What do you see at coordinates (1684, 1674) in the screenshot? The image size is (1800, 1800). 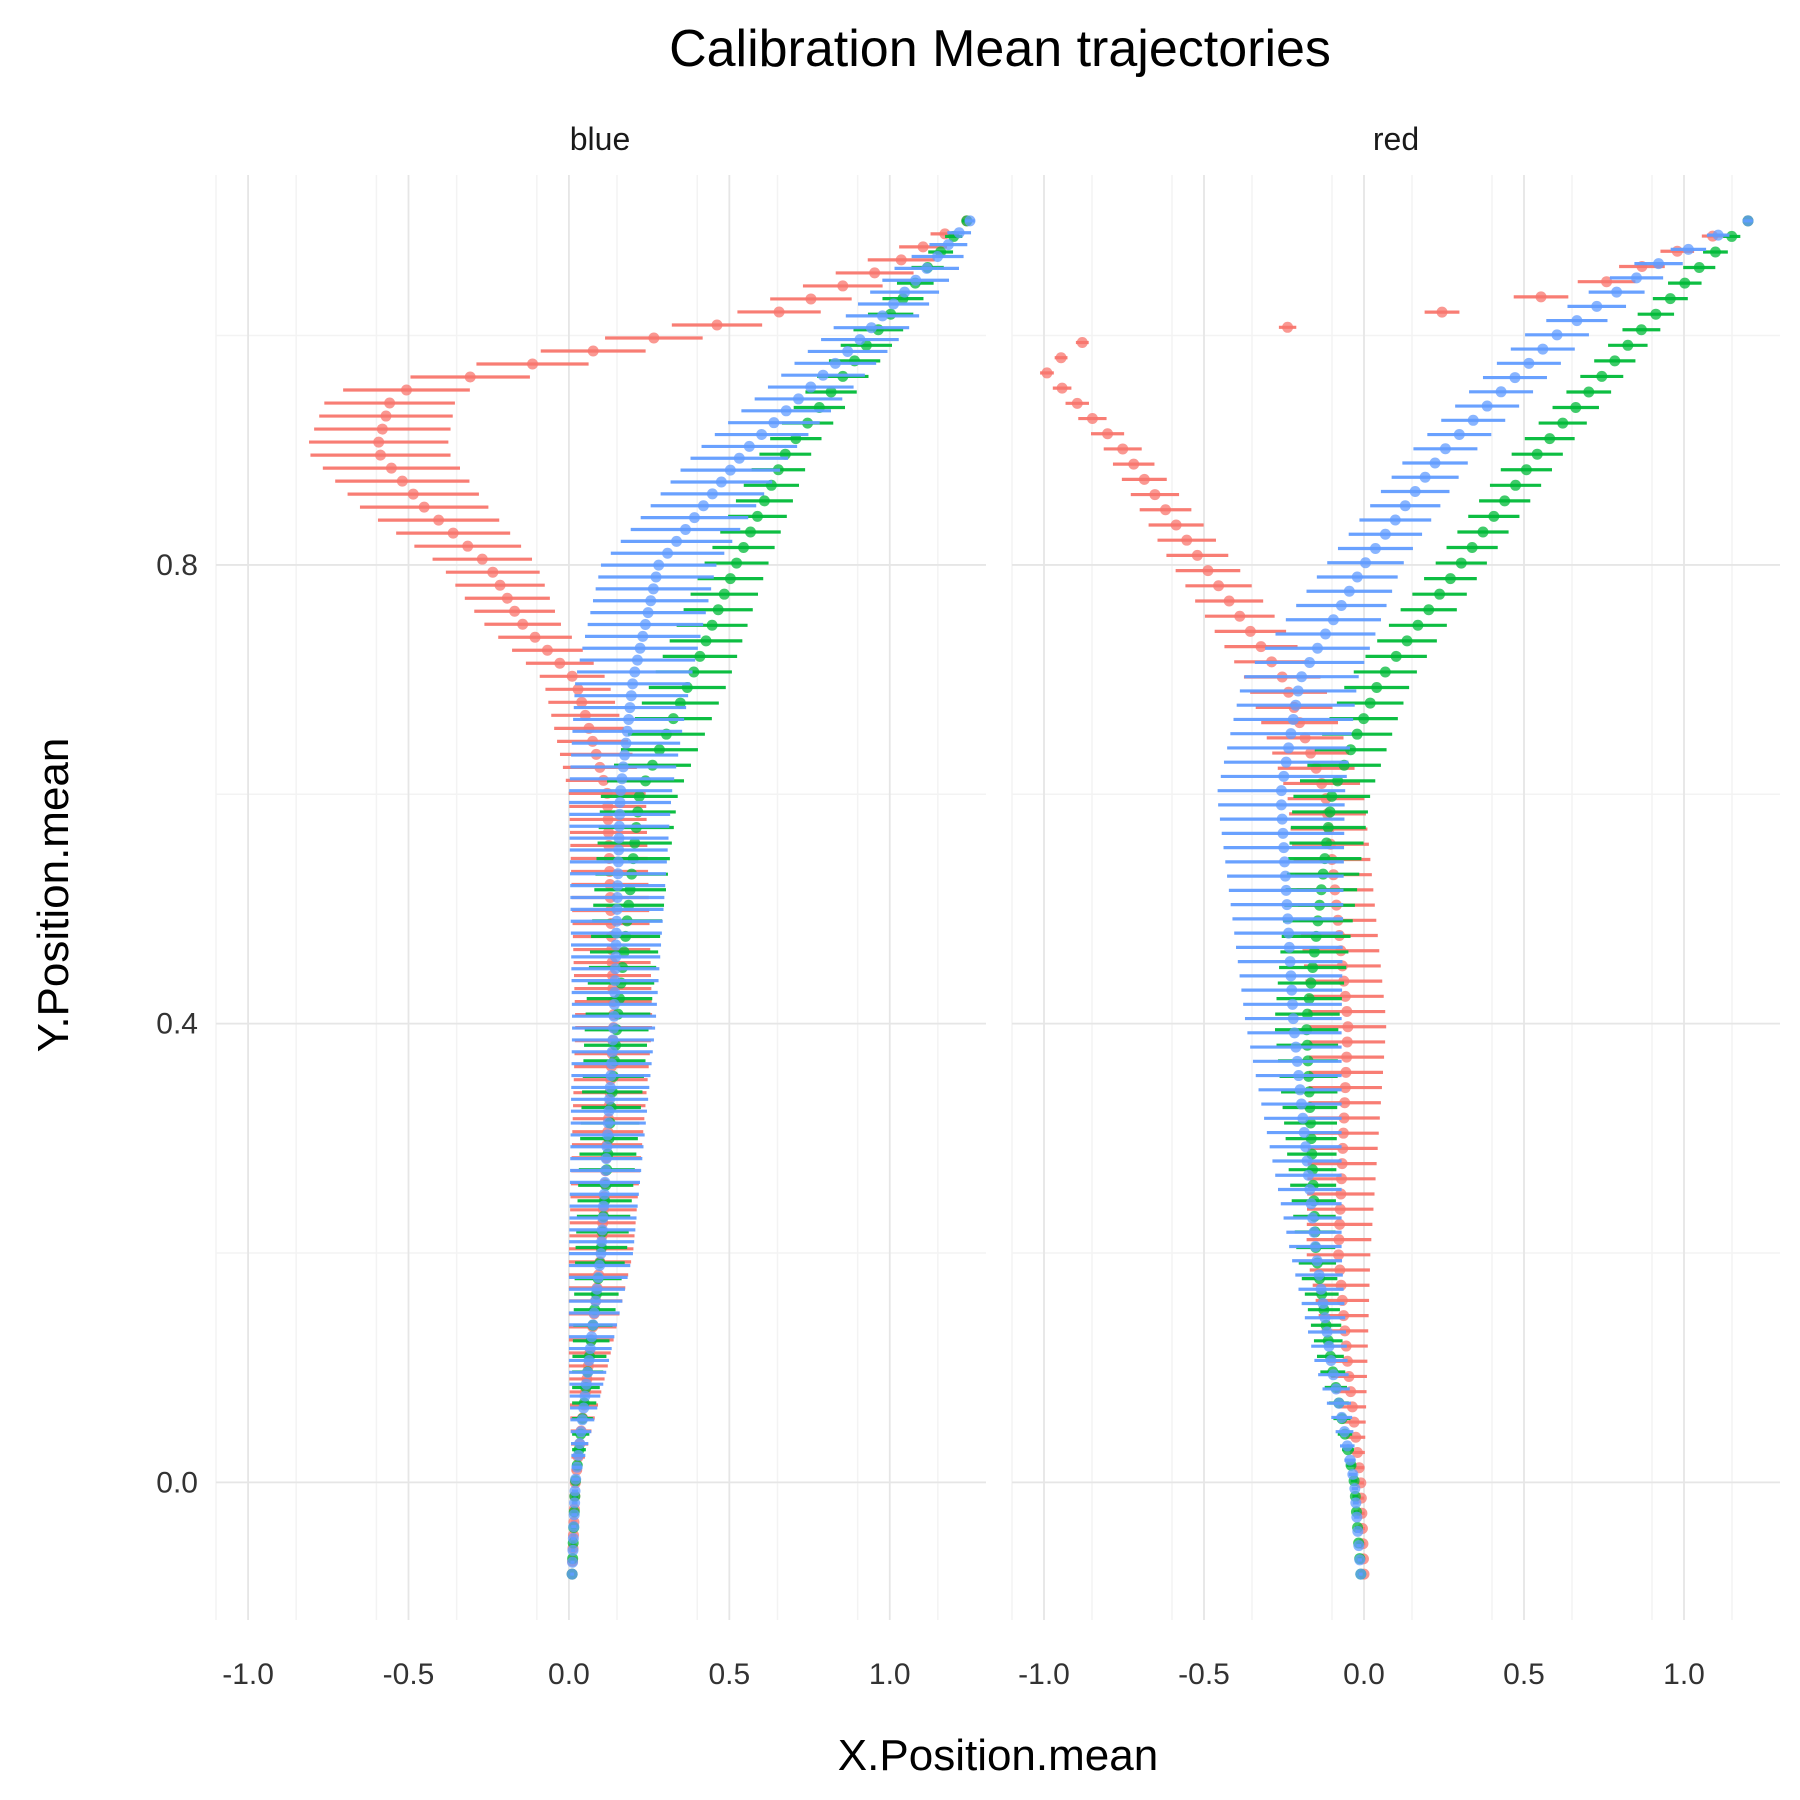 I see `x-tick-label: 1.0` at bounding box center [1684, 1674].